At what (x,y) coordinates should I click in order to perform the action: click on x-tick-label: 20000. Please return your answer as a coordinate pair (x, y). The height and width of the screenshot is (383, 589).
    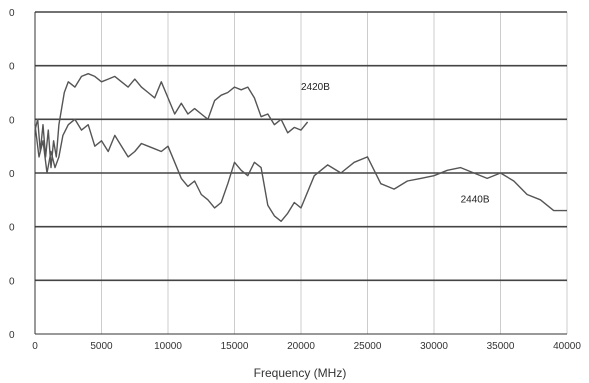
    Looking at the image, I should click on (301, 346).